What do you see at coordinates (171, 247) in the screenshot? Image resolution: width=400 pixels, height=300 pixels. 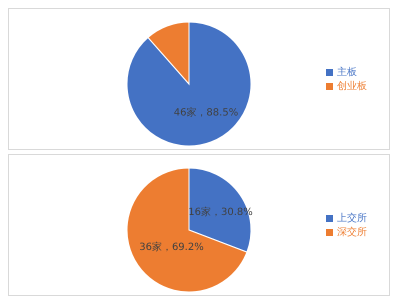 I see `data-label: 36家，69.2%` at bounding box center [171, 247].